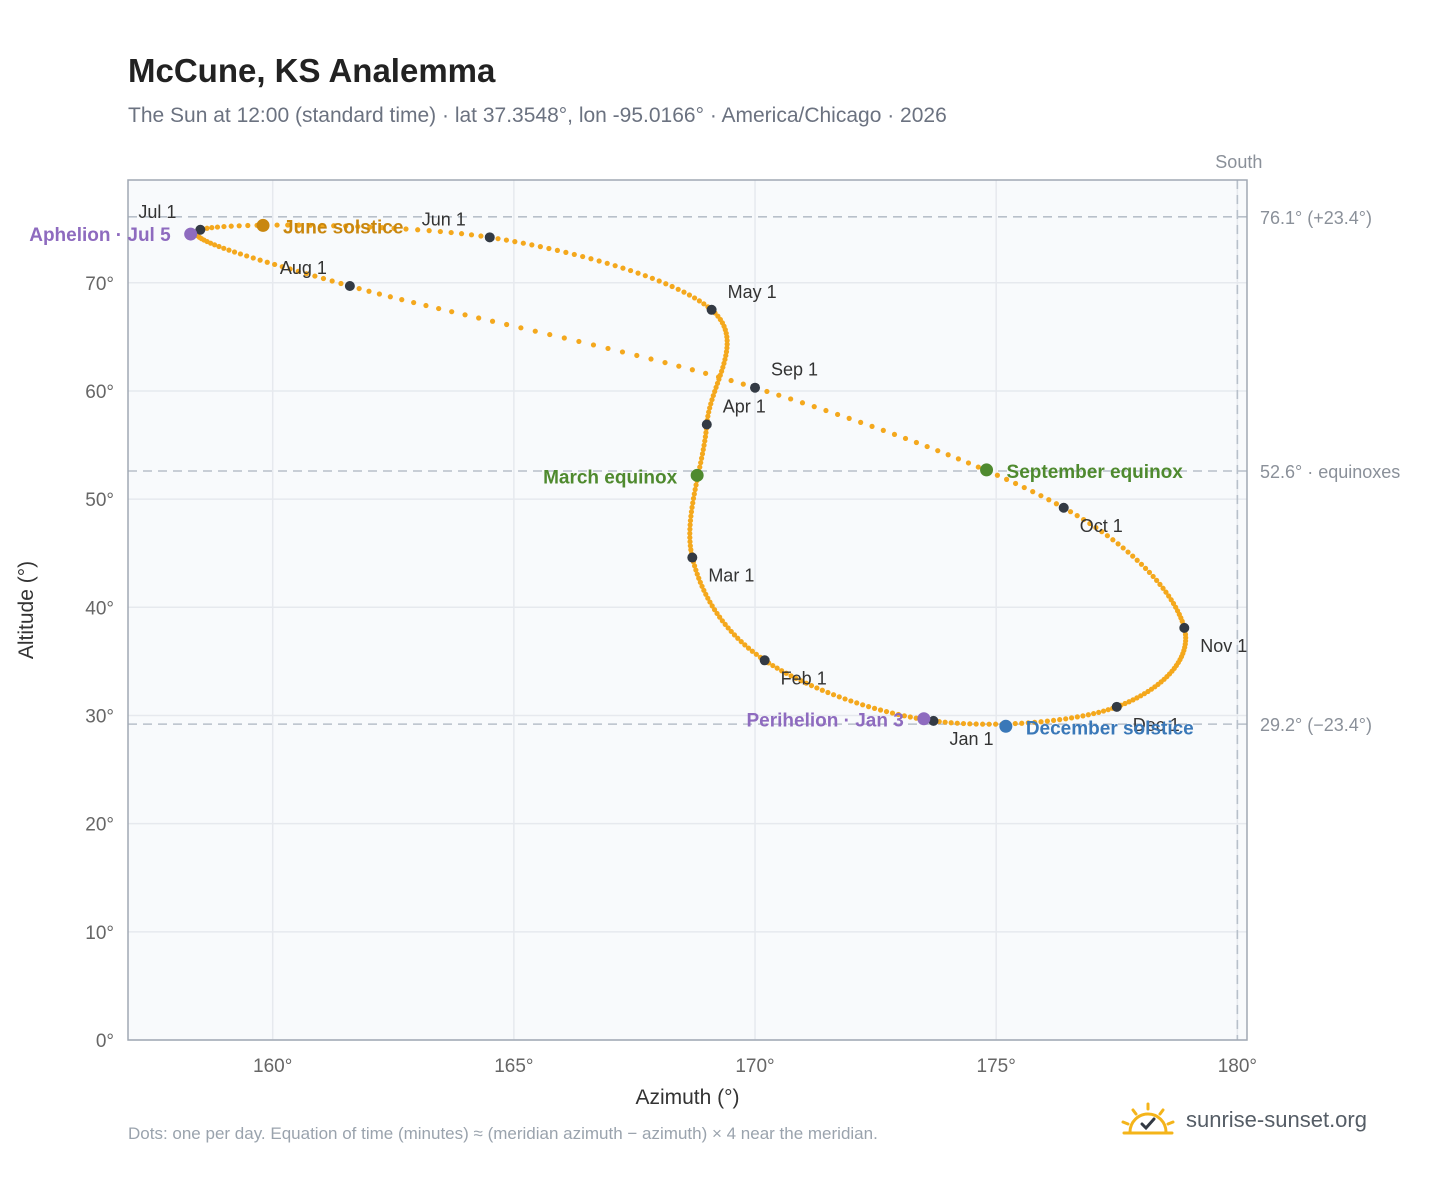  I want to click on event-label: Aphelion · Jul 5, so click(100, 235).